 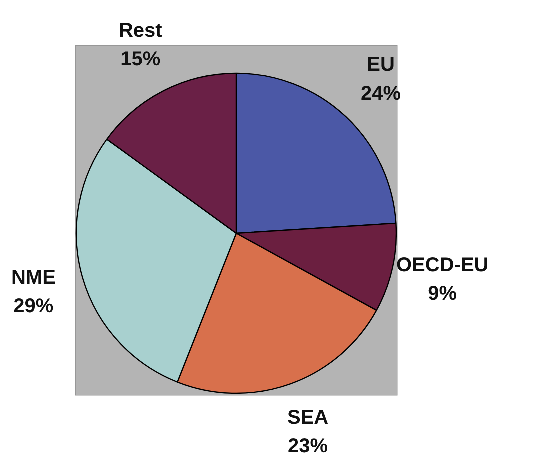 I want to click on data-label: 15%, so click(x=140, y=59).